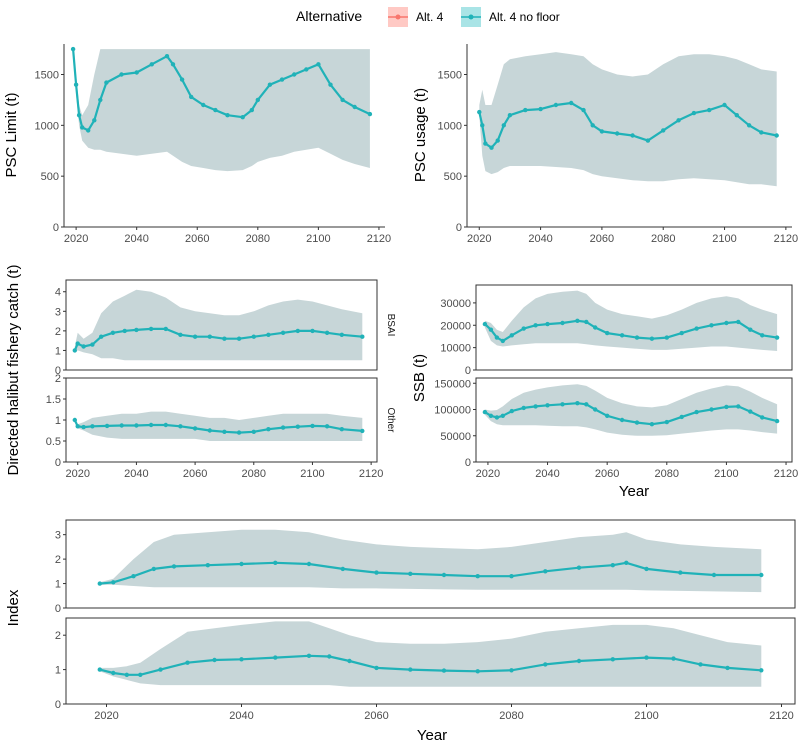 The image size is (808, 747). I want to click on y-tick-label: 0, so click(459, 228).